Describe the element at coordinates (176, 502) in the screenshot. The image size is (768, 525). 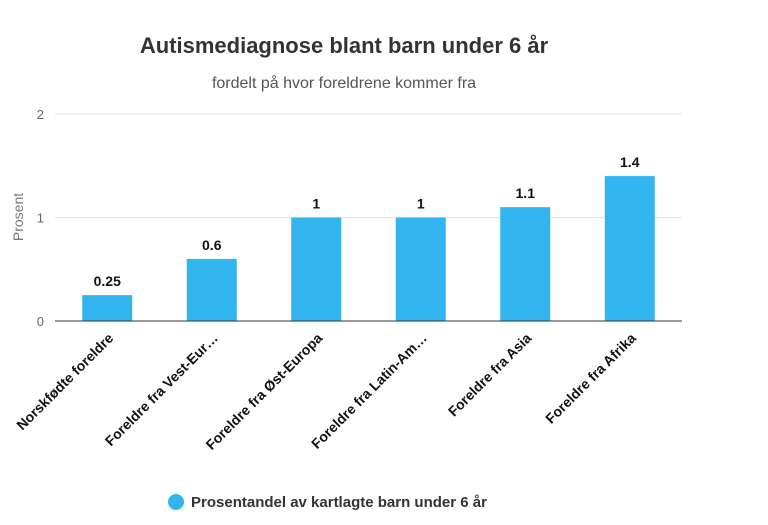
I see `legend-marker` at that location.